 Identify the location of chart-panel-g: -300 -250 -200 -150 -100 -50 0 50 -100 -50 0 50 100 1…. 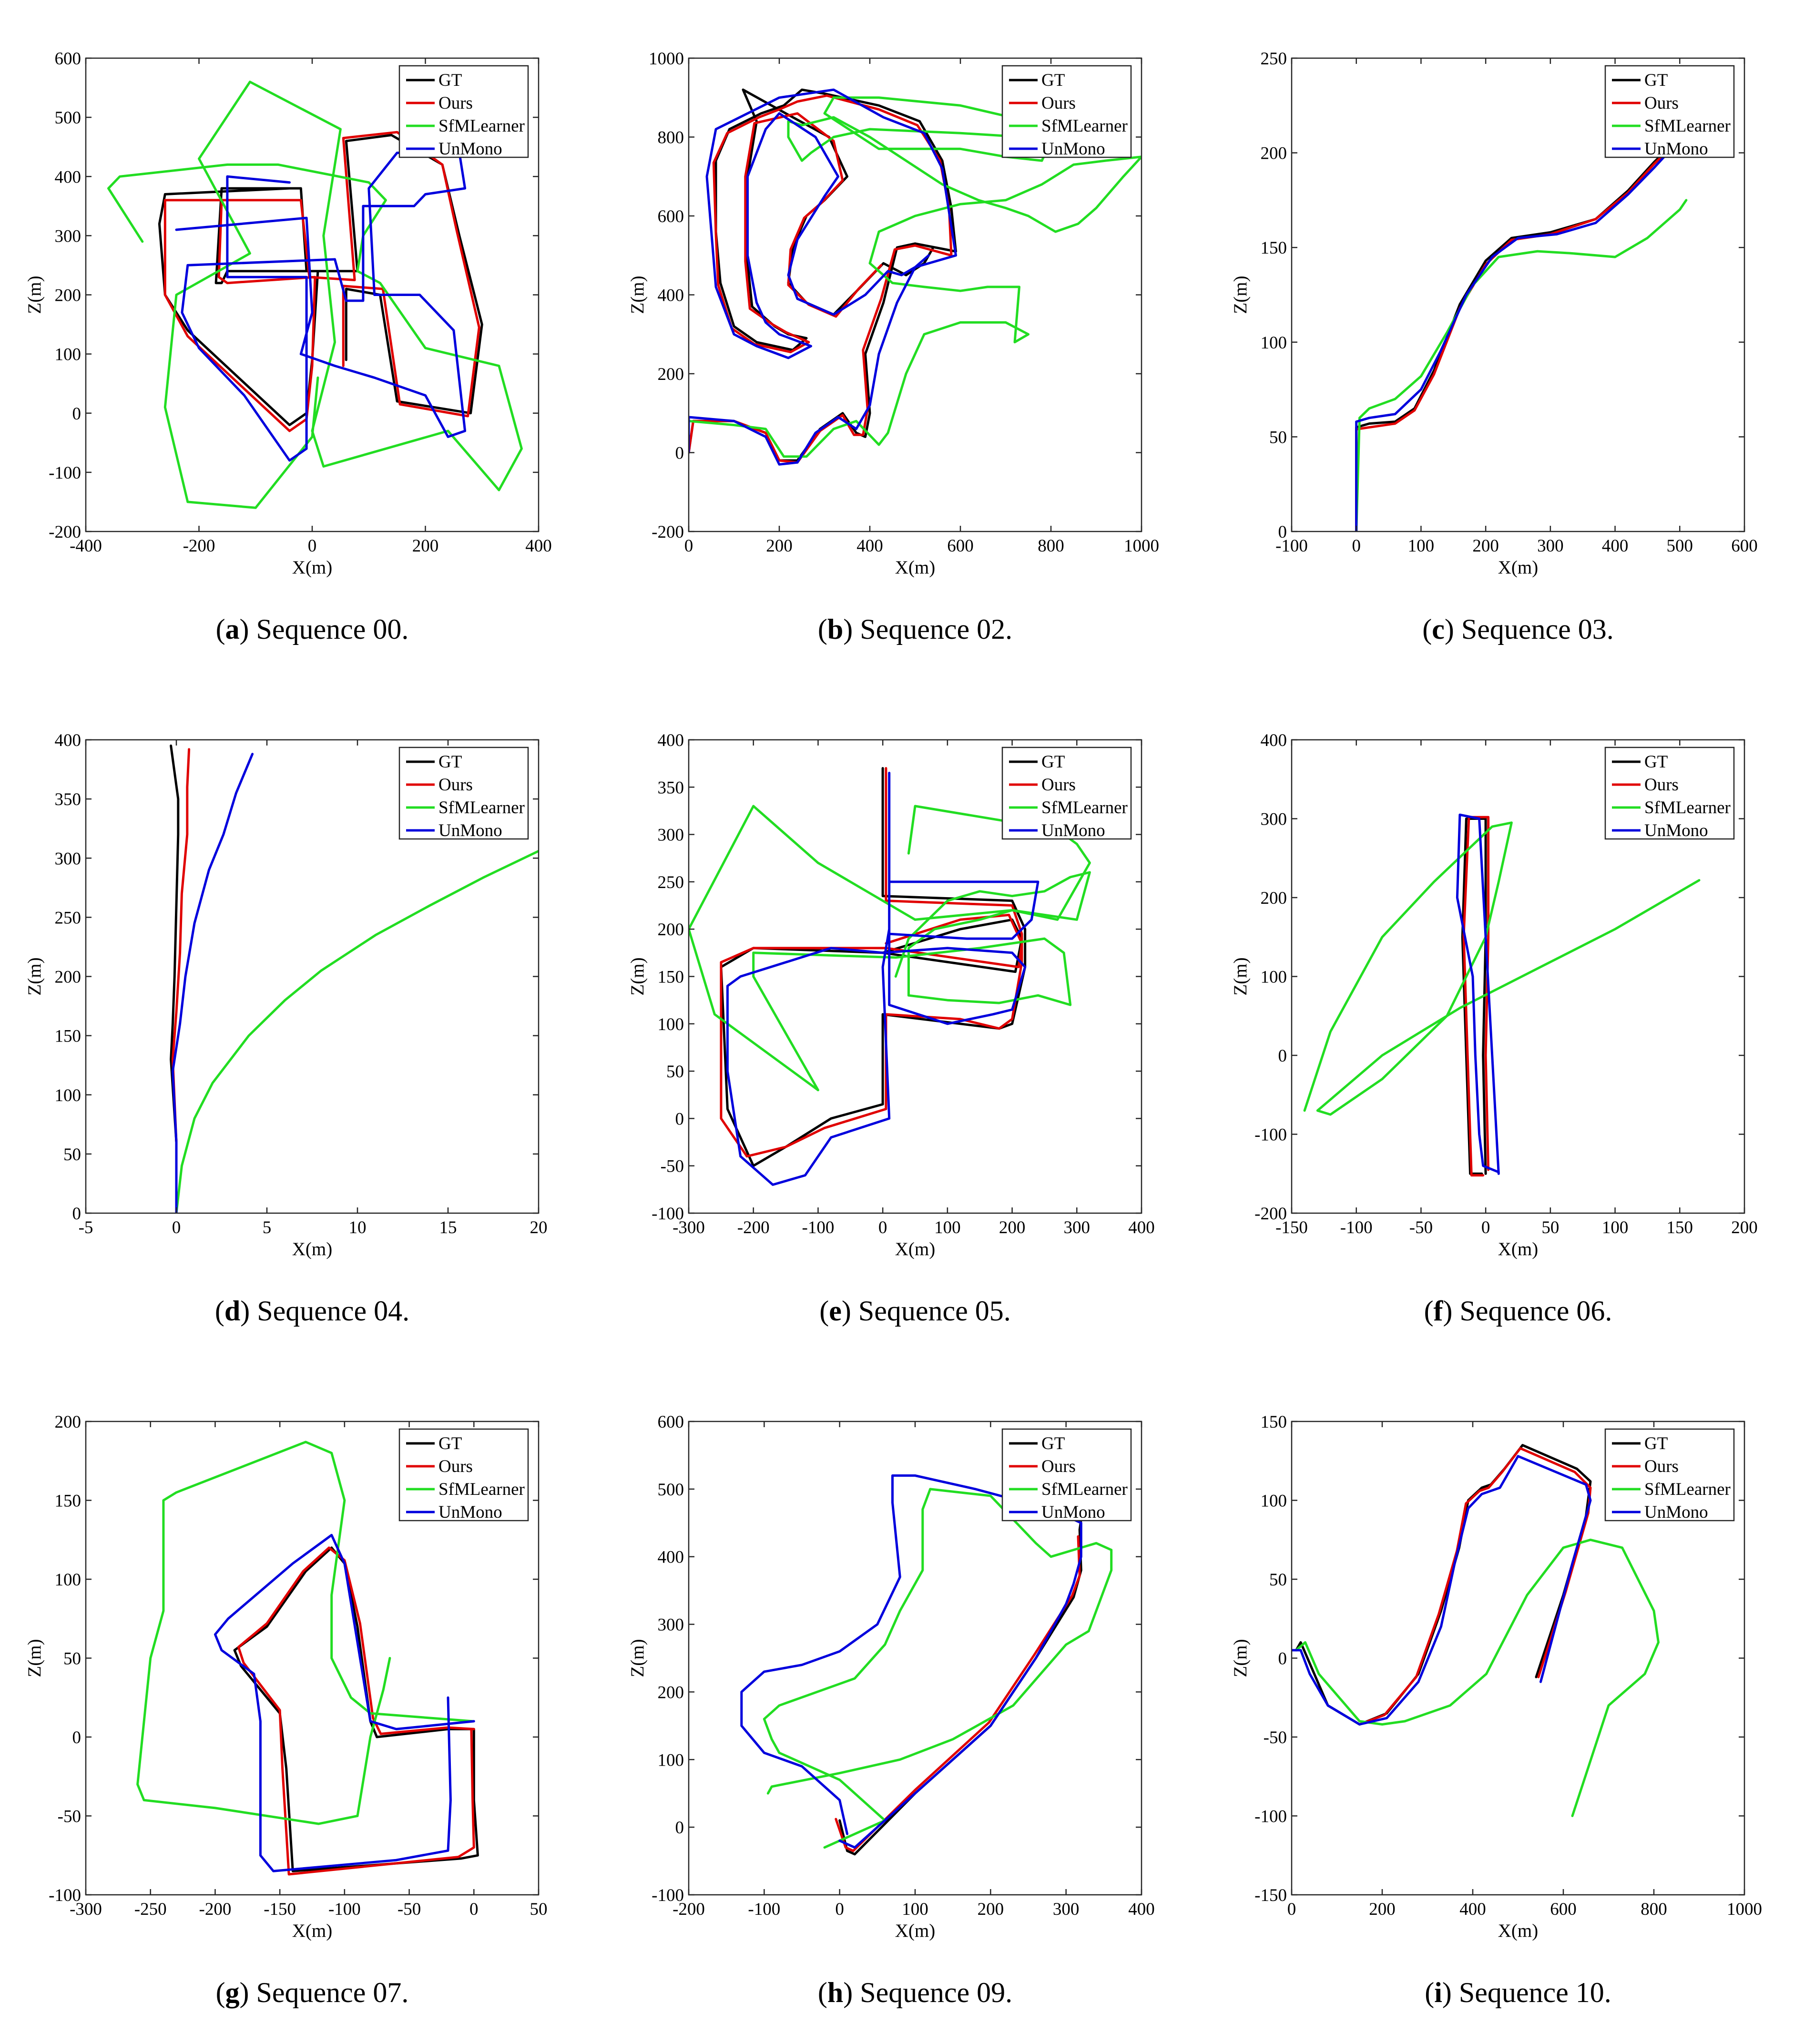
(286, 1710).